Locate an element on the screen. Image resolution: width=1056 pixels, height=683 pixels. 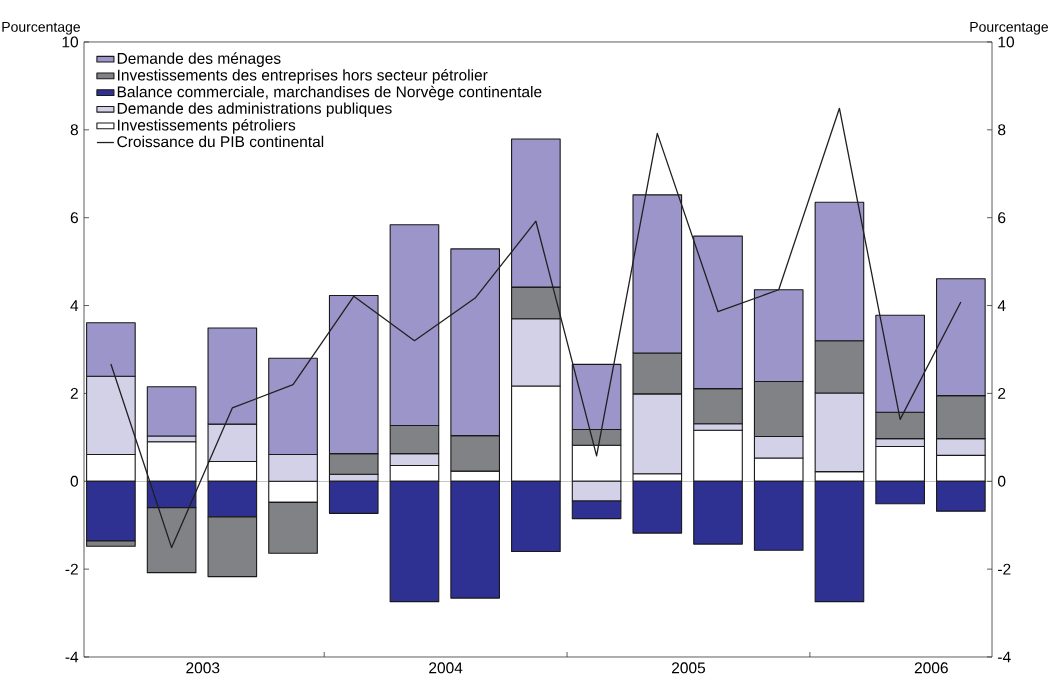
y-tick-label: 6 is located at coordinates (74, 218).